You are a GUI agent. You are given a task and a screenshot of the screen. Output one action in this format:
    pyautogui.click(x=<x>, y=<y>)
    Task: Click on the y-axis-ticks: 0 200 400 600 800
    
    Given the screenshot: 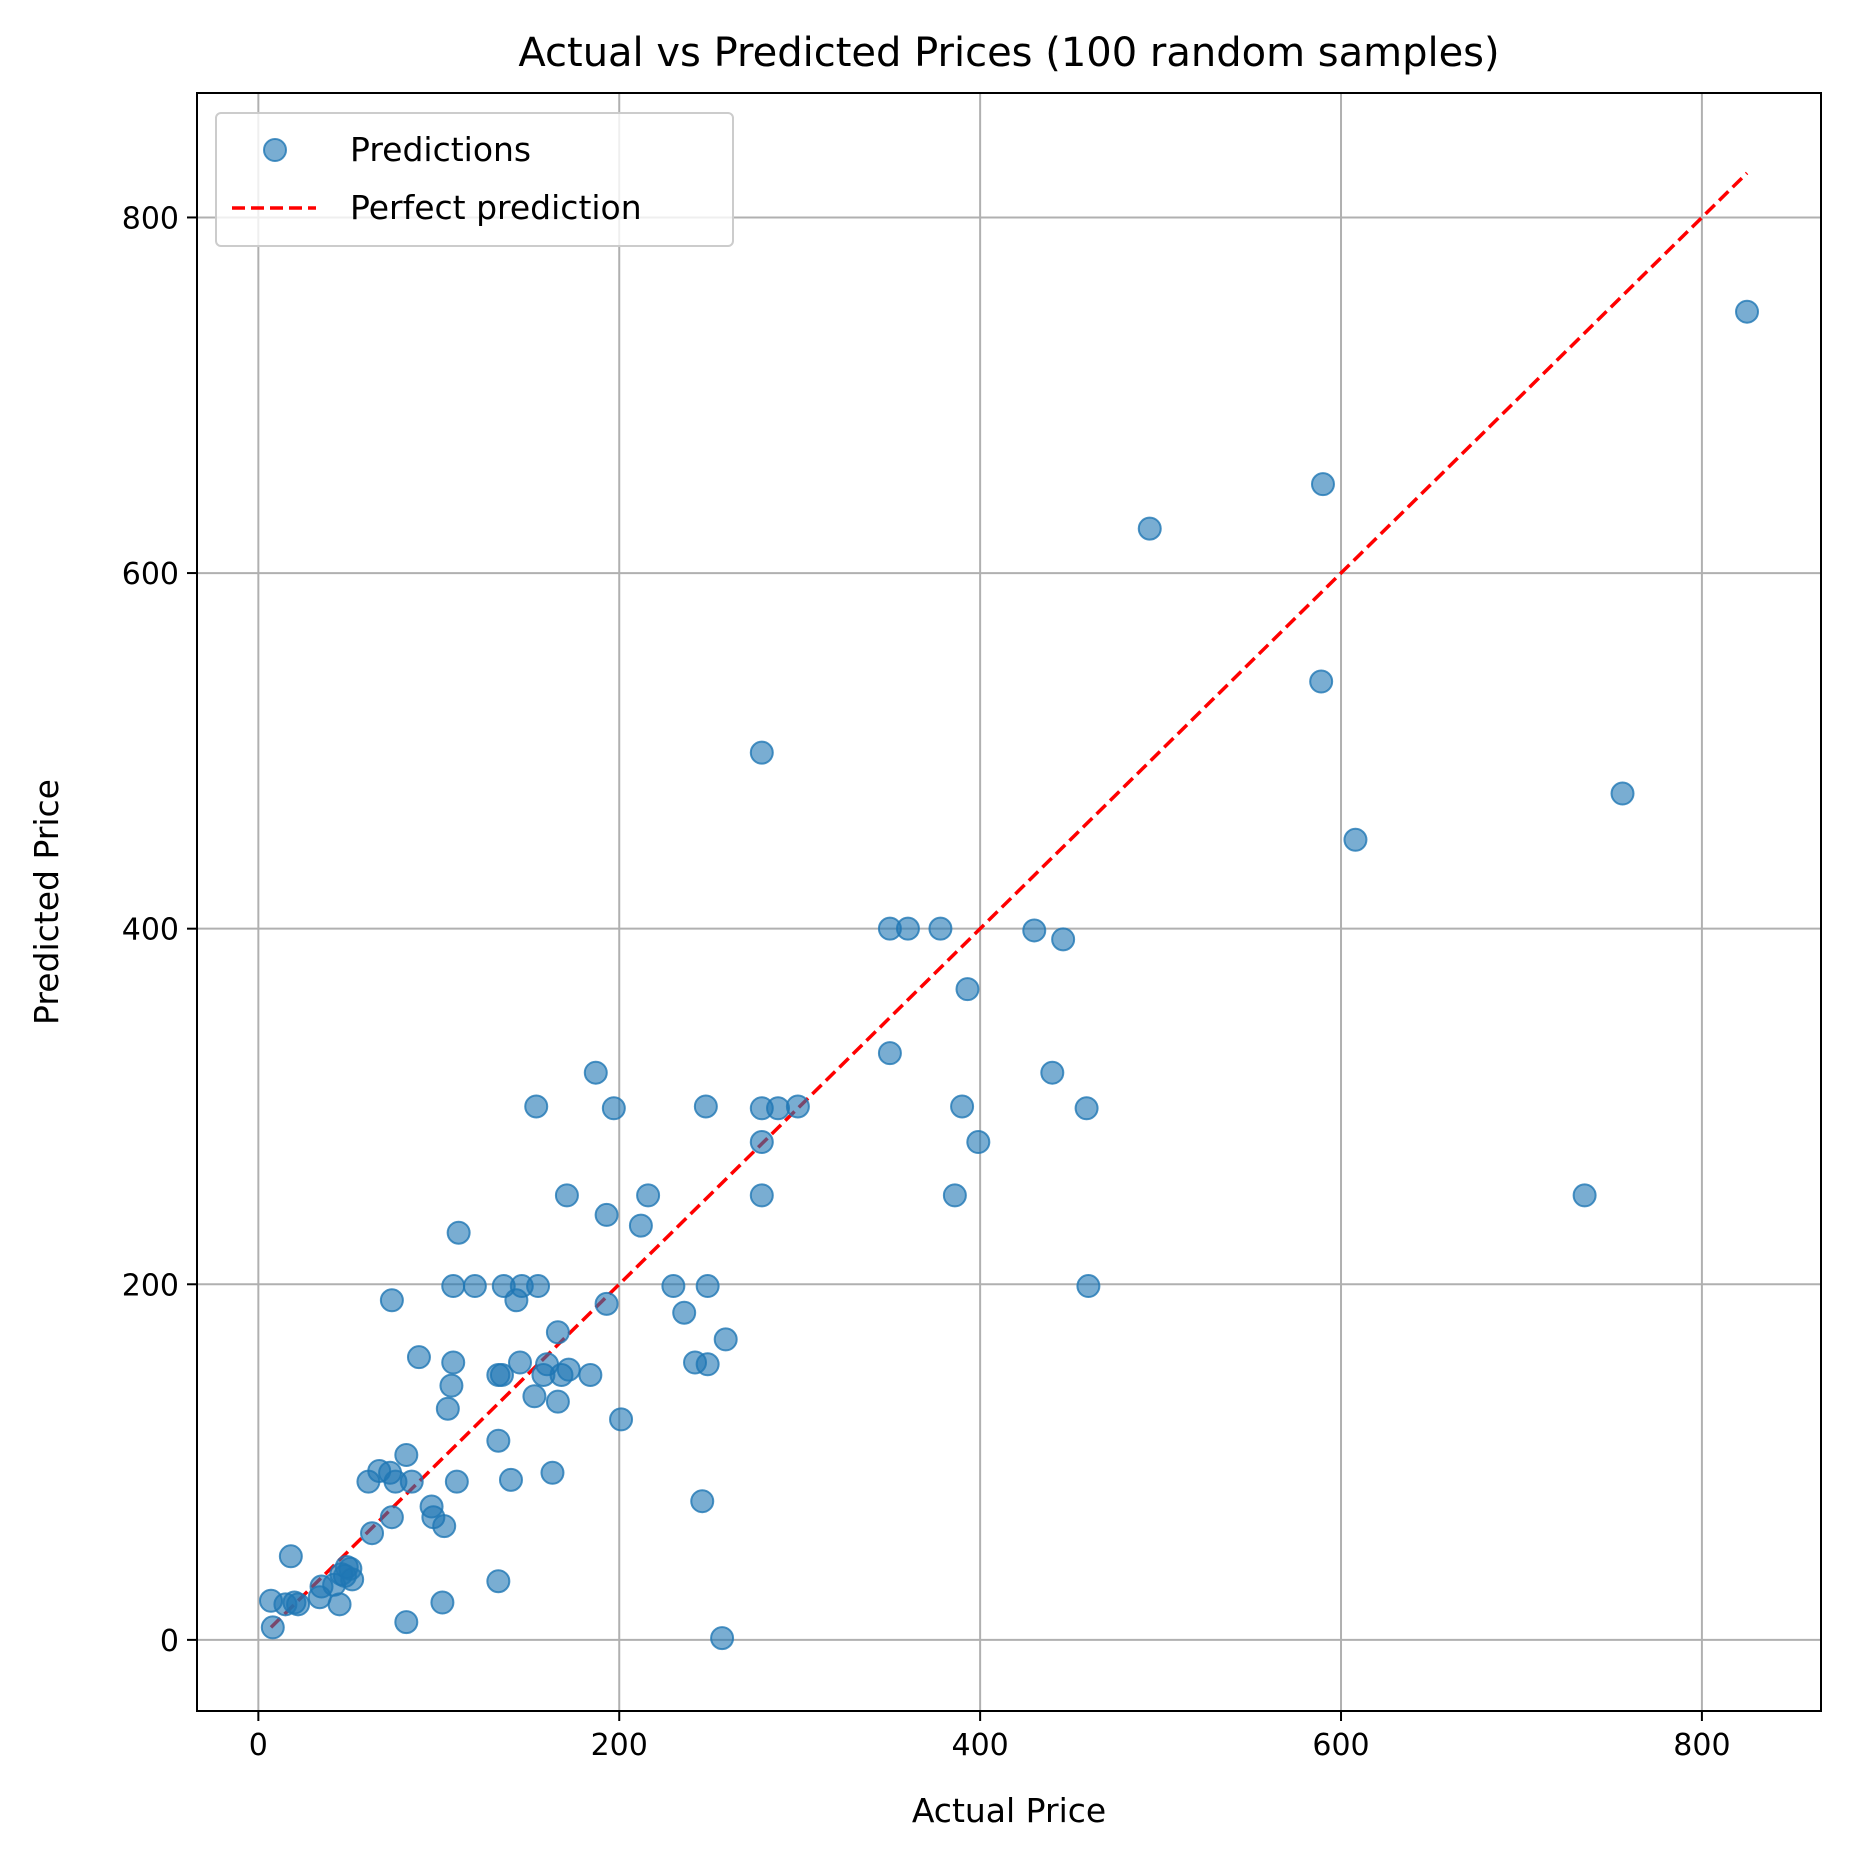 What is the action you would take?
    pyautogui.click(x=159, y=930)
    